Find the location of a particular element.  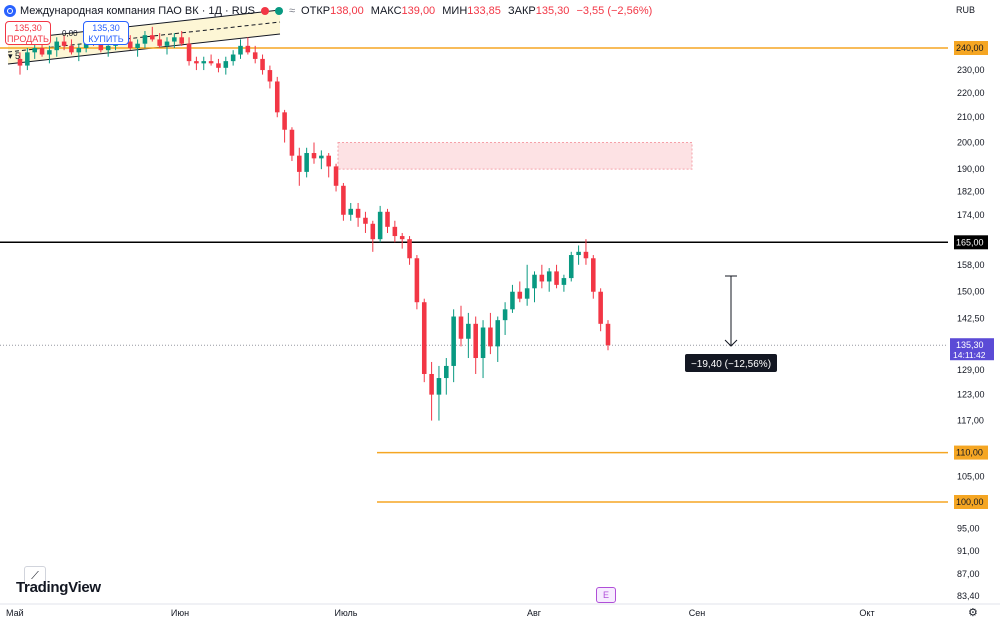

low-value: 133,85 is located at coordinates (484, 11).